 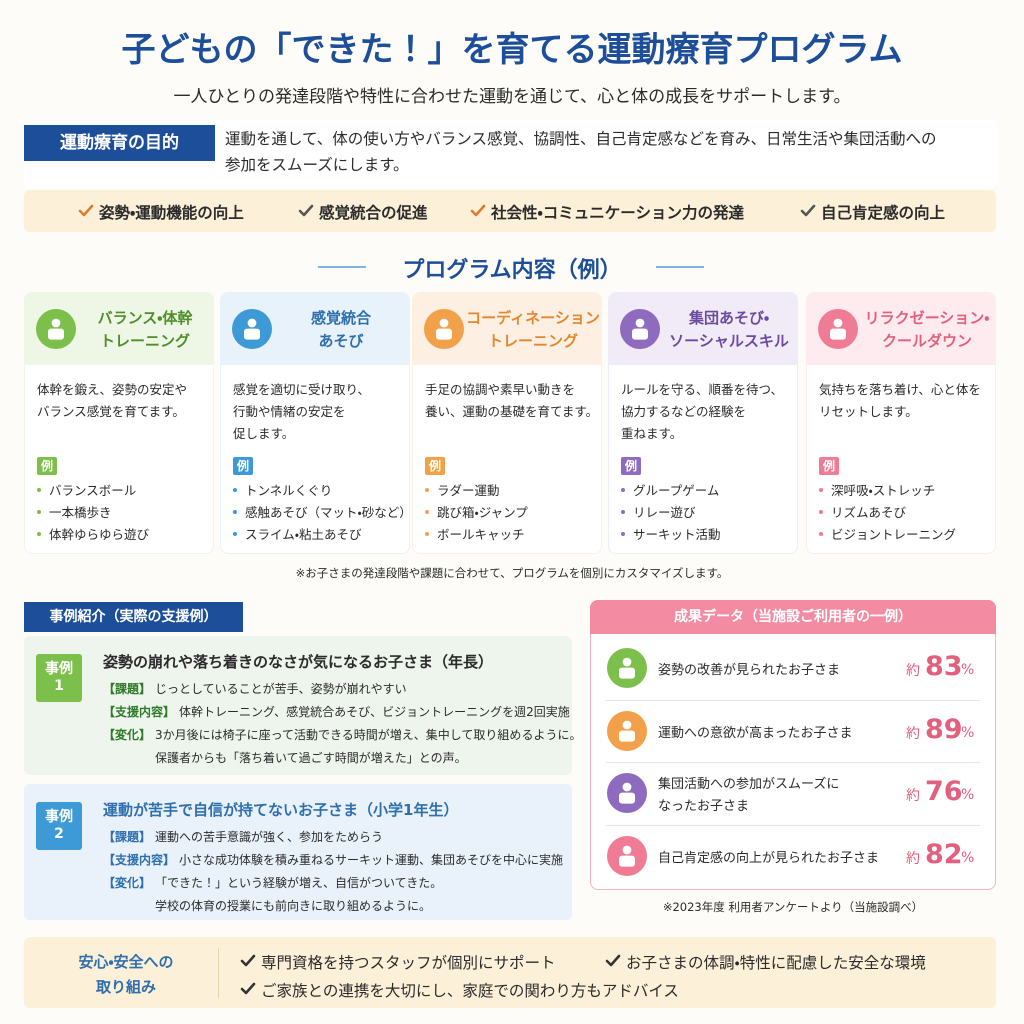 I want to click on case-heading: 姿勢の崩れや落ち着きのなさが気になるお子さま（年長）, so click(x=298, y=662).